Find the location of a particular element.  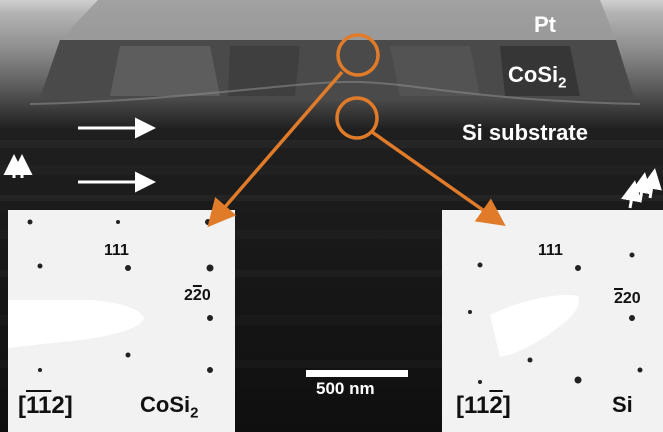

right-spot-220-label: 220 is located at coordinates (627, 299).